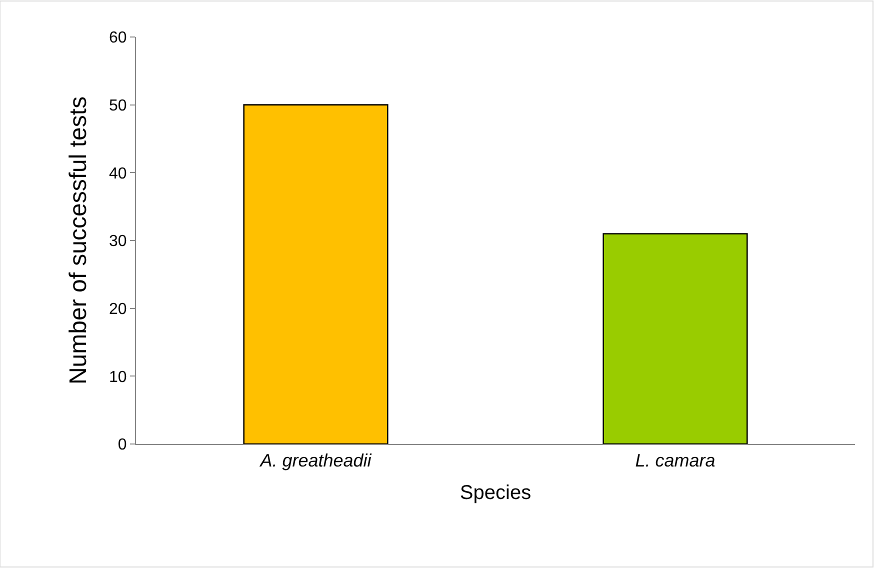 The height and width of the screenshot is (568, 874). Describe the element at coordinates (118, 309) in the screenshot. I see `y-tick-label: 20` at that location.